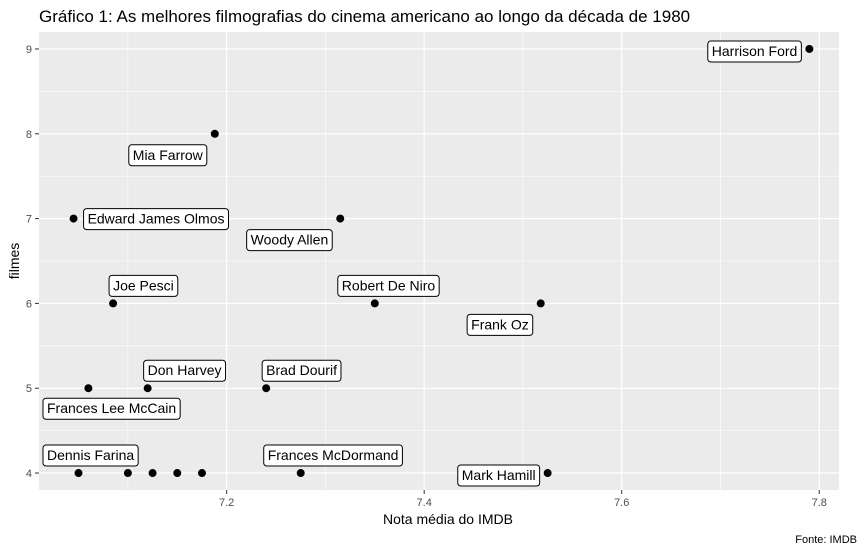 Image resolution: width=865 pixels, height=553 pixels. Describe the element at coordinates (29, 50) in the screenshot. I see `y-tick-label: 9` at that location.